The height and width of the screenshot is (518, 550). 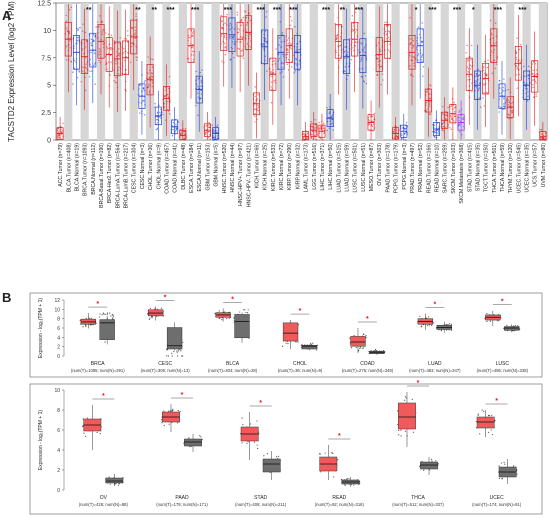 I want to click on x-tick-label-a: COAD.Normal (n=41), so click(x=176, y=168).